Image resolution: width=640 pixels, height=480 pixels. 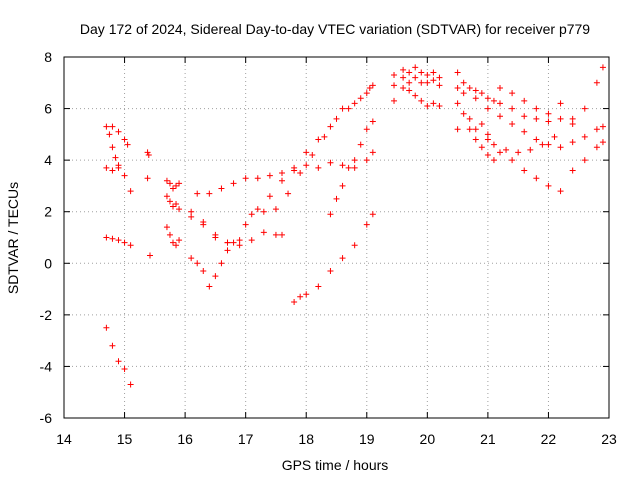 What do you see at coordinates (46, 315) in the screenshot?
I see `y-tick-label: -2` at bounding box center [46, 315].